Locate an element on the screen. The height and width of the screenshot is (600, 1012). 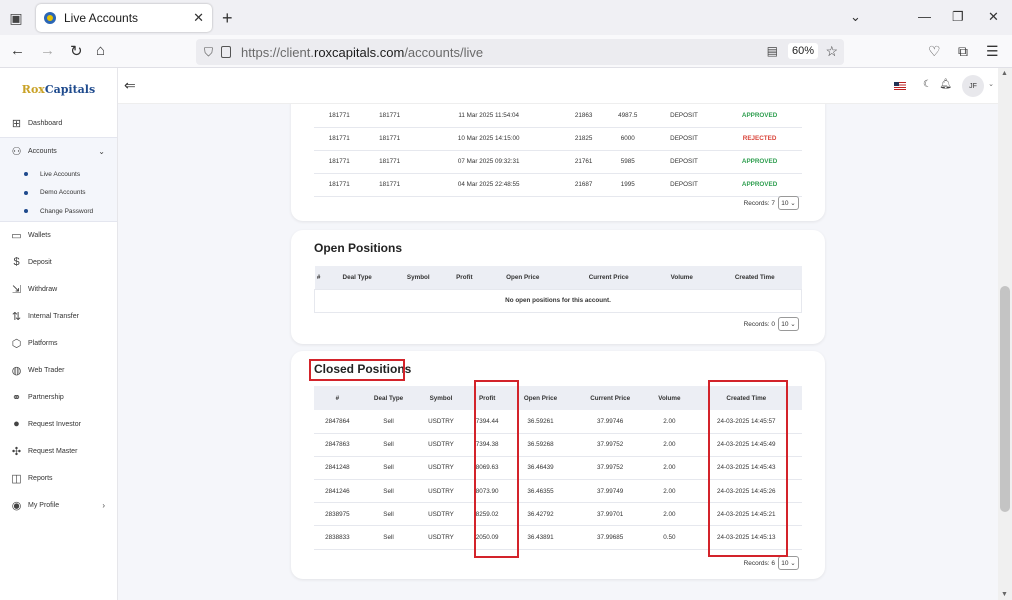
page-scrollbar: ▲ ▼ is located at coordinates (1005, 334).